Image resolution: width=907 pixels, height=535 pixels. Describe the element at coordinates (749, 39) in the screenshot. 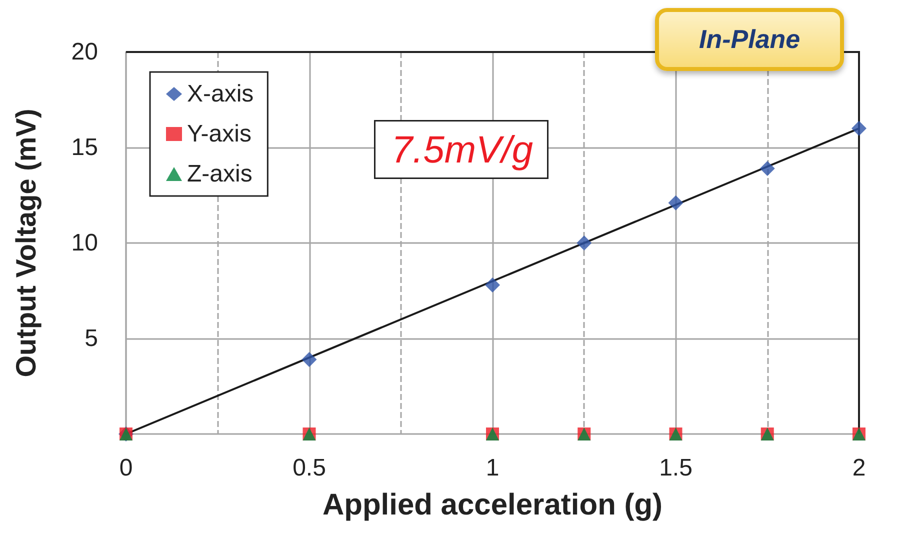

I see `callout-box: In-Plane` at that location.